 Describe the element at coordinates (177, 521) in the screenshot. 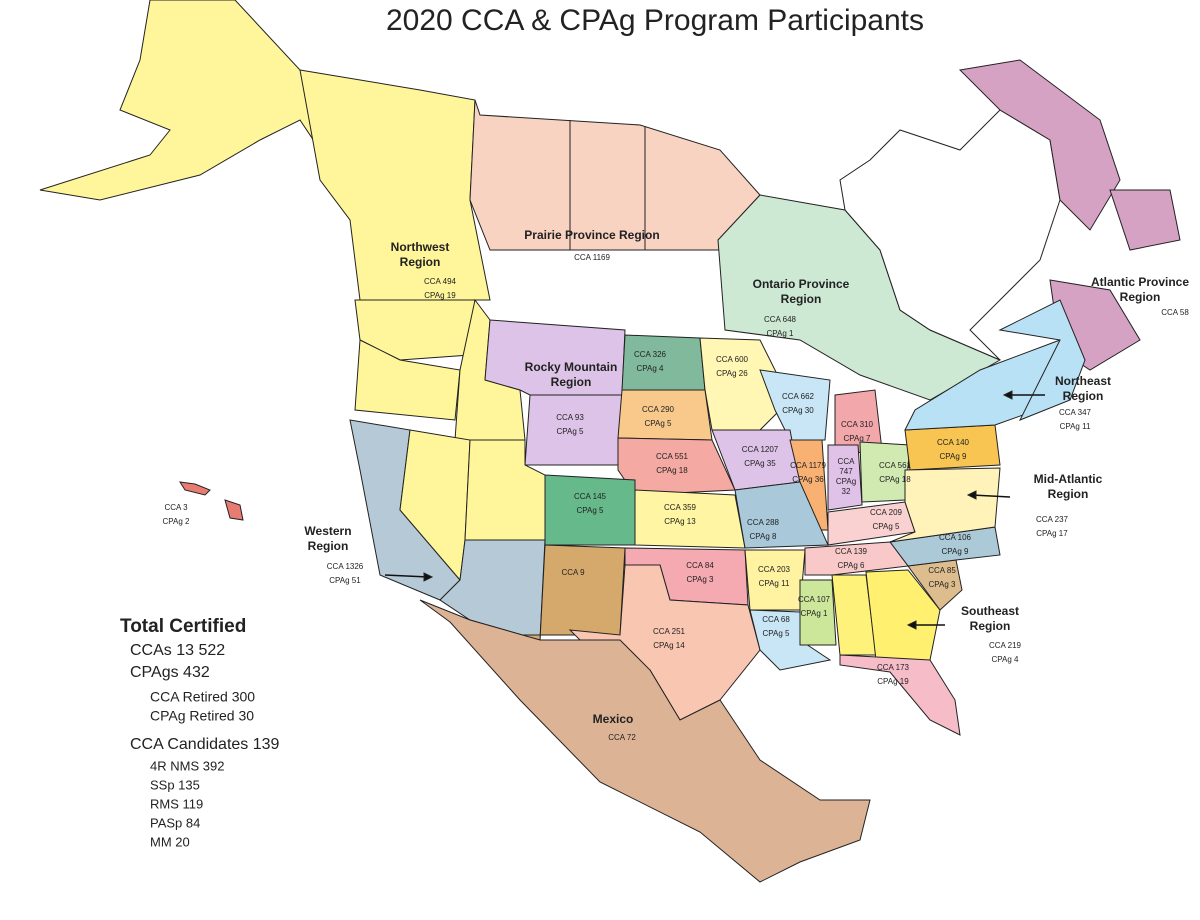

I see `state-count: CPAg 2` at that location.